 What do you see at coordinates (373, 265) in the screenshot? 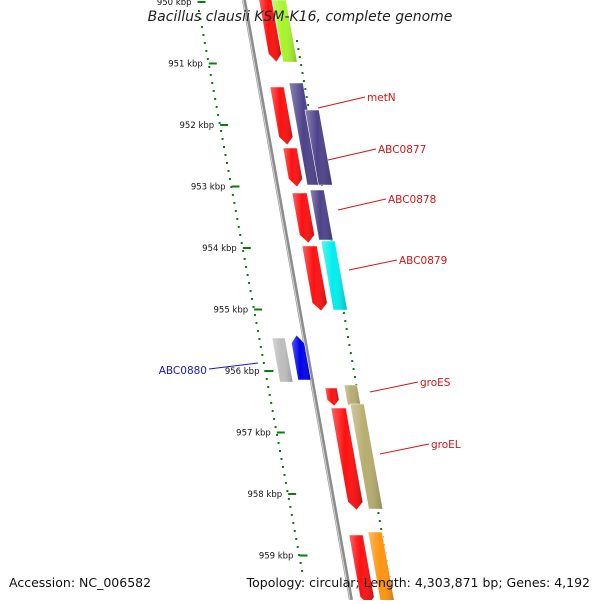
I see `label-leader-ABC0879` at bounding box center [373, 265].